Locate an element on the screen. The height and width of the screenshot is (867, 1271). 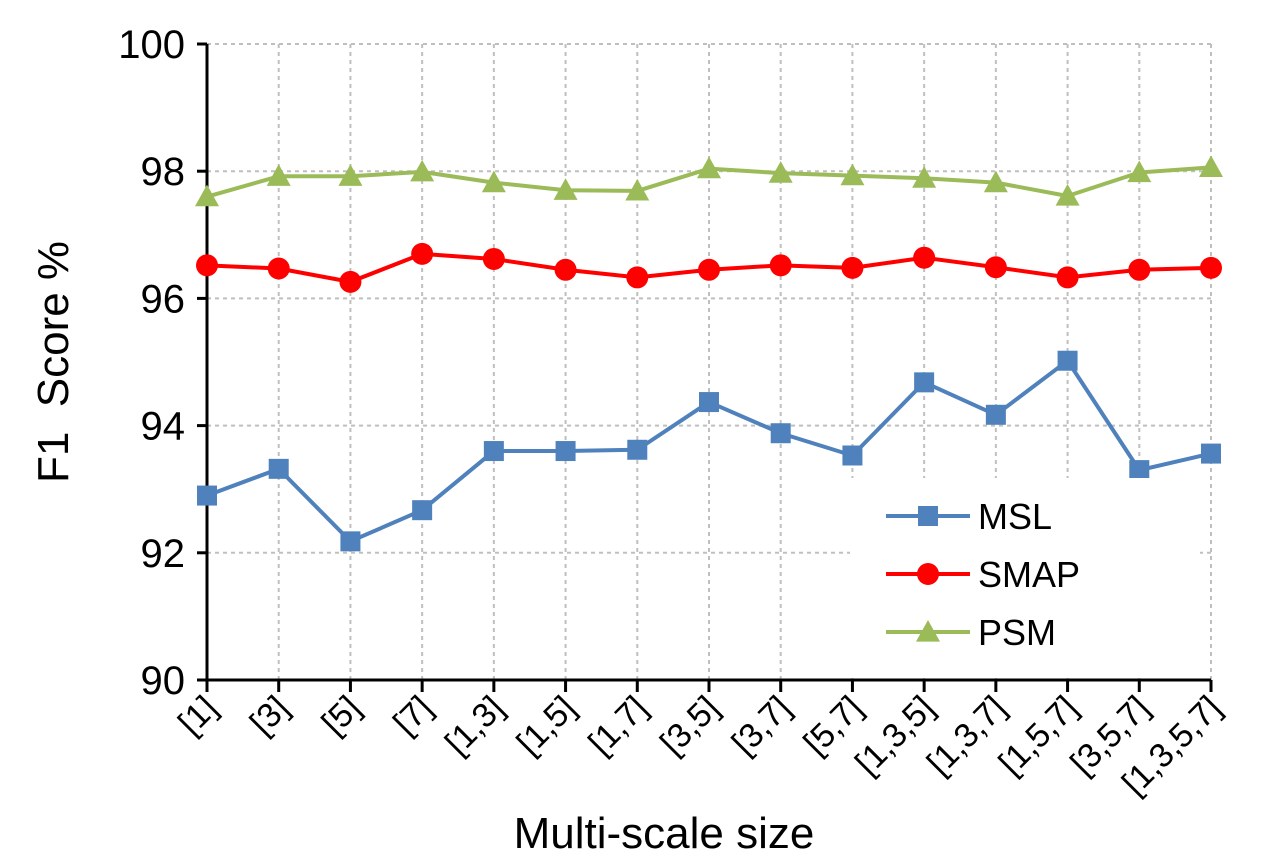
series-psm is located at coordinates (709, 181).